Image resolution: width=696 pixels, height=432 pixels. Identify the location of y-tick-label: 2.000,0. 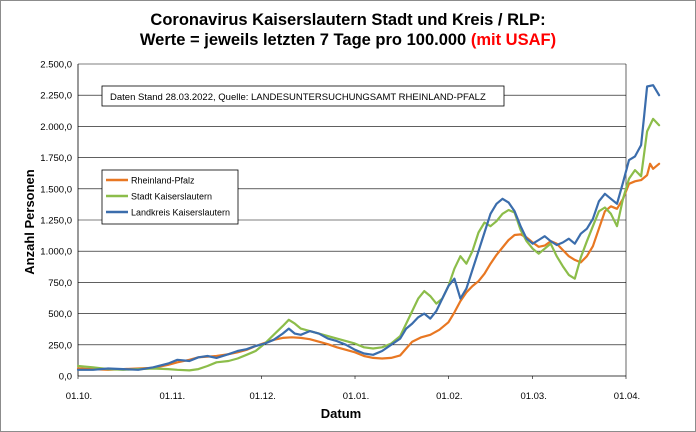
(56, 127).